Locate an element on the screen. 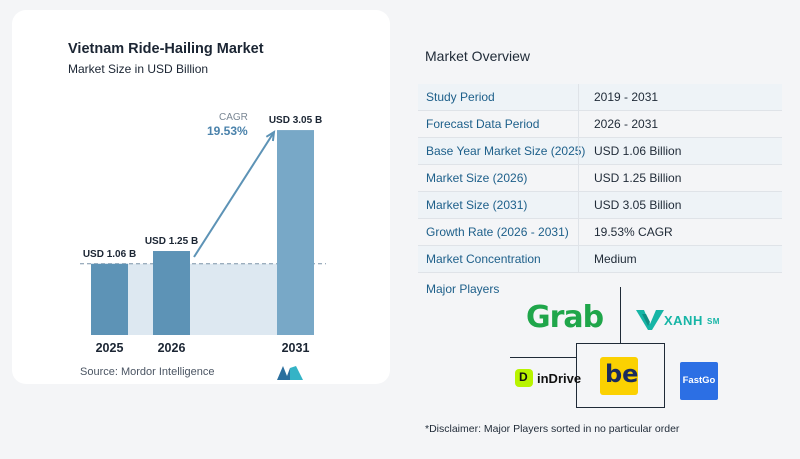 The image size is (800, 459). overview-row-value: Medium is located at coordinates (615, 259).